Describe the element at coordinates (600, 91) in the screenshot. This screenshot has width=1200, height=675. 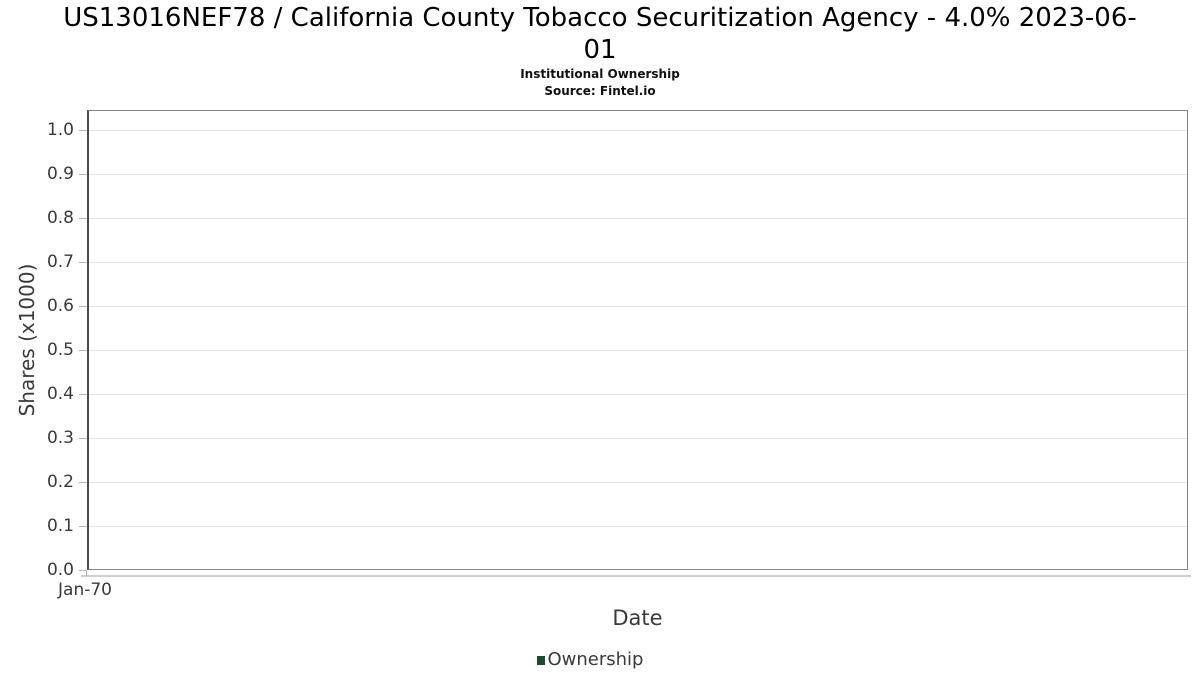
I see `chart-source: Source: Fintel.io` at that location.